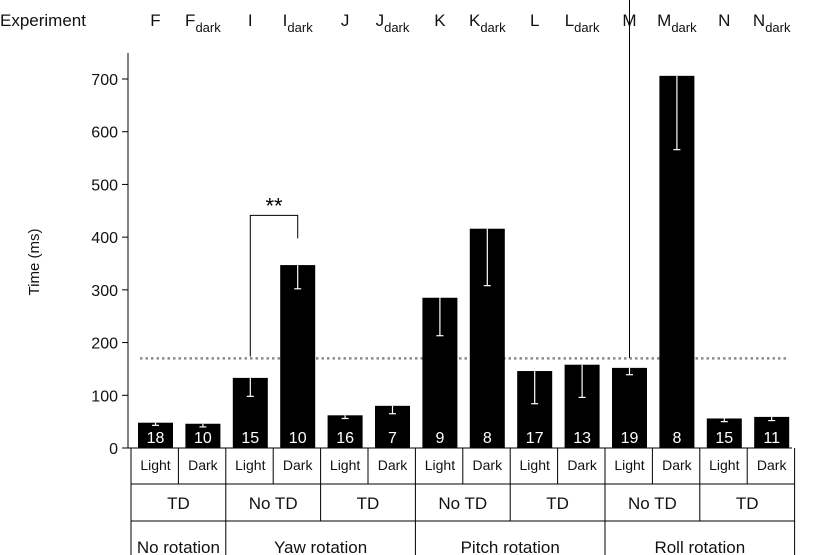  I want to click on experiment-label: I, so click(250, 20).